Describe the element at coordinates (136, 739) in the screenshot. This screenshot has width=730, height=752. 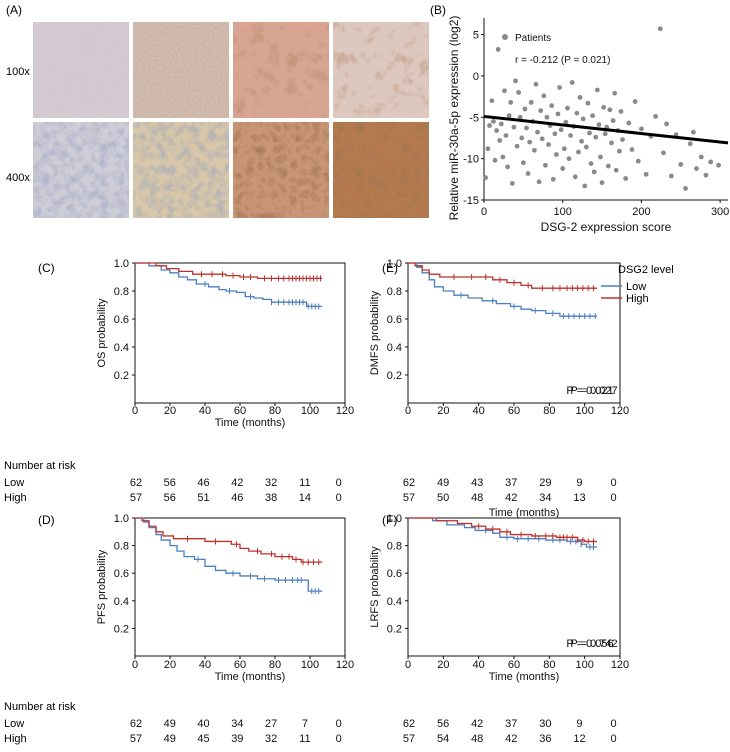
I see `risk-count-high: 57` at that location.